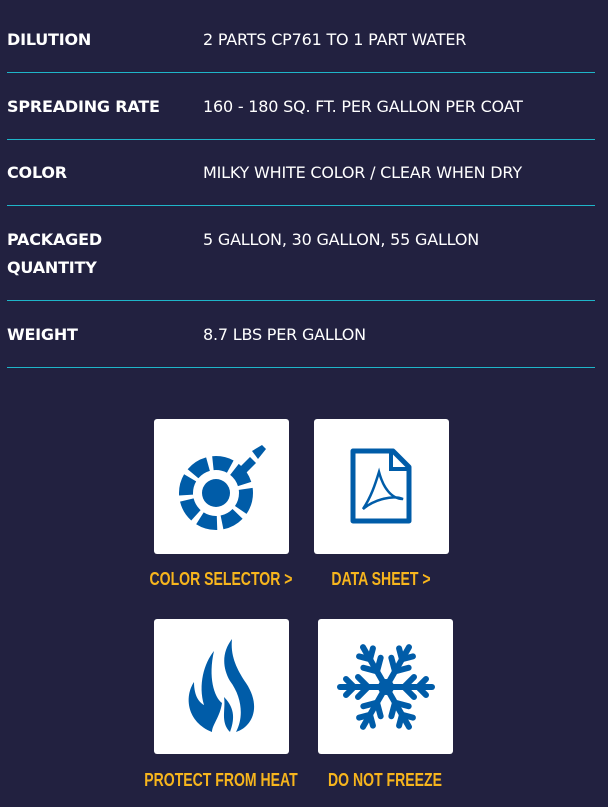 This screenshot has height=807, width=608. What do you see at coordinates (49, 39) in the screenshot?
I see `spec-label: DILUTION` at bounding box center [49, 39].